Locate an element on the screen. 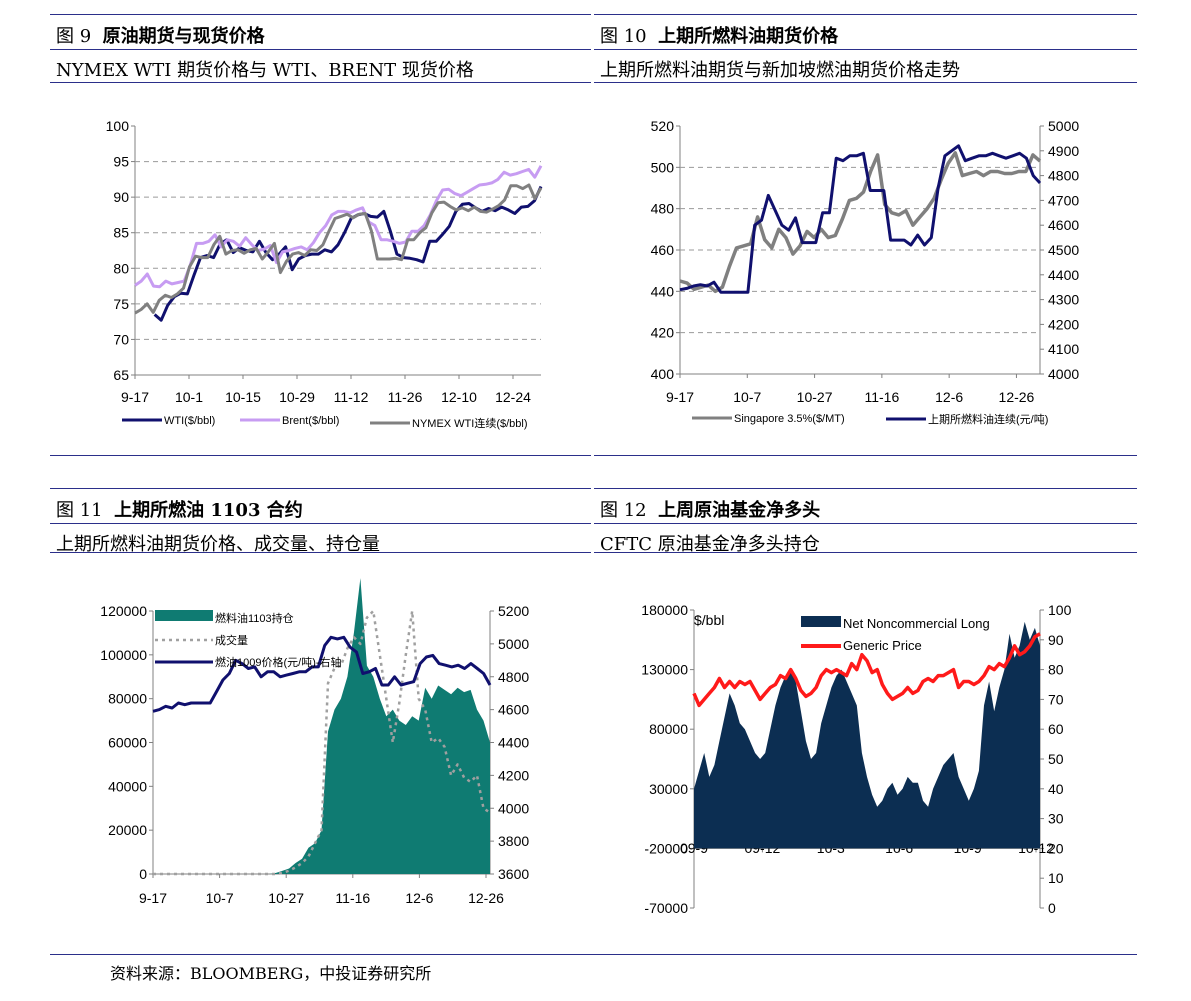 This screenshot has height=1001, width=1191. y-tick-label: 460 is located at coordinates (663, 250).